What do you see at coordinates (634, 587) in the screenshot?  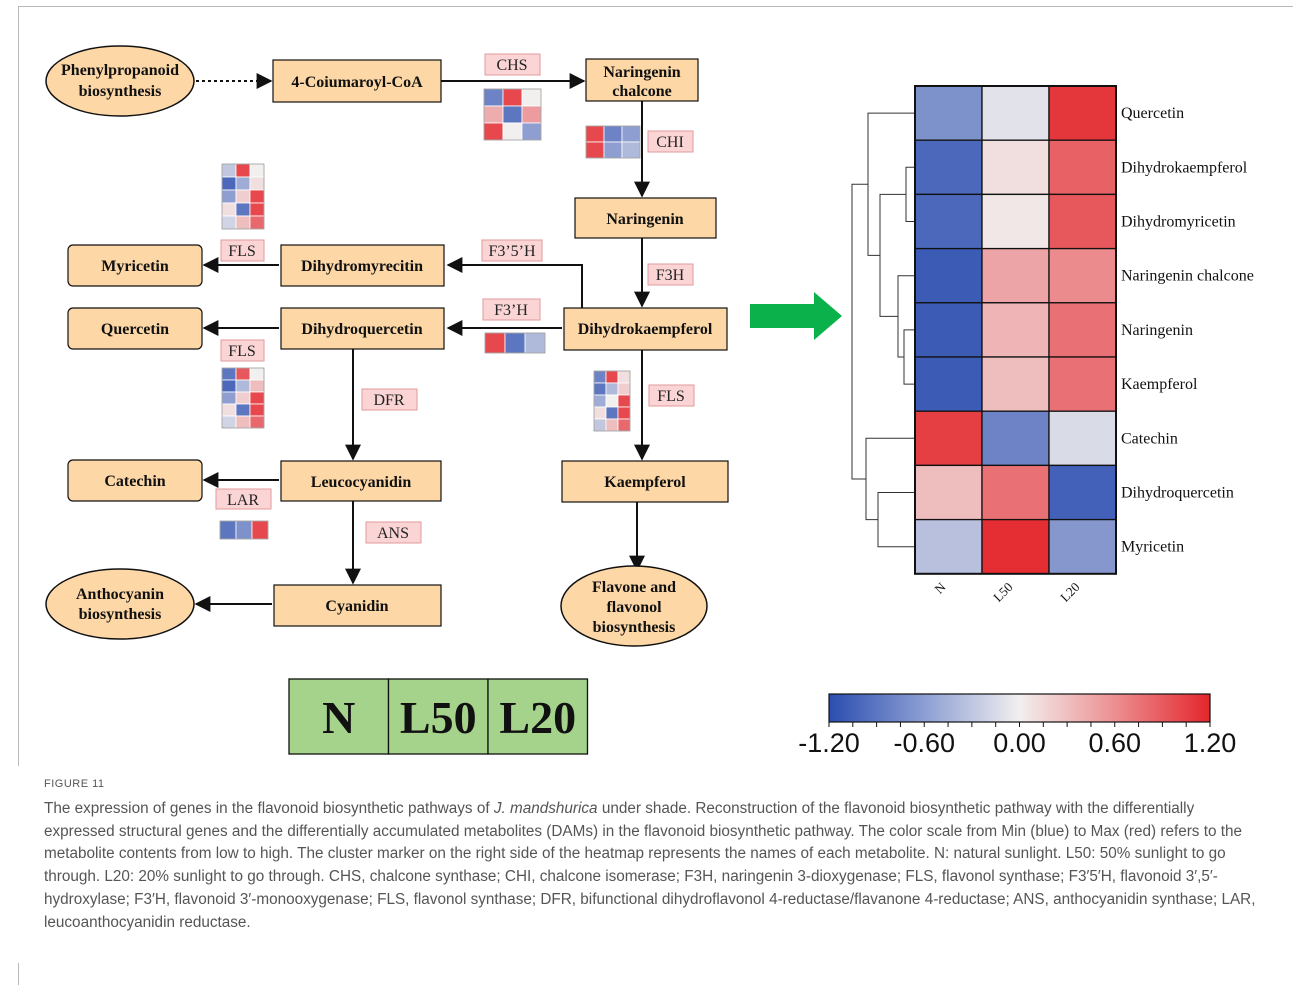 I see `node-flavone-line1: Flavone and` at bounding box center [634, 587].